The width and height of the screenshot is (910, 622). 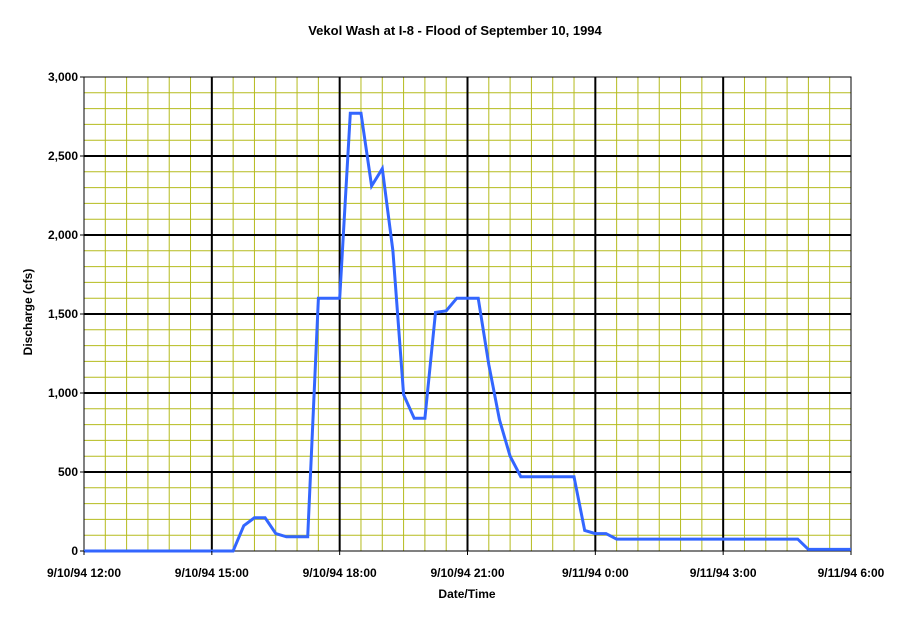 What do you see at coordinates (68, 472) in the screenshot?
I see `y-tick-label: 500` at bounding box center [68, 472].